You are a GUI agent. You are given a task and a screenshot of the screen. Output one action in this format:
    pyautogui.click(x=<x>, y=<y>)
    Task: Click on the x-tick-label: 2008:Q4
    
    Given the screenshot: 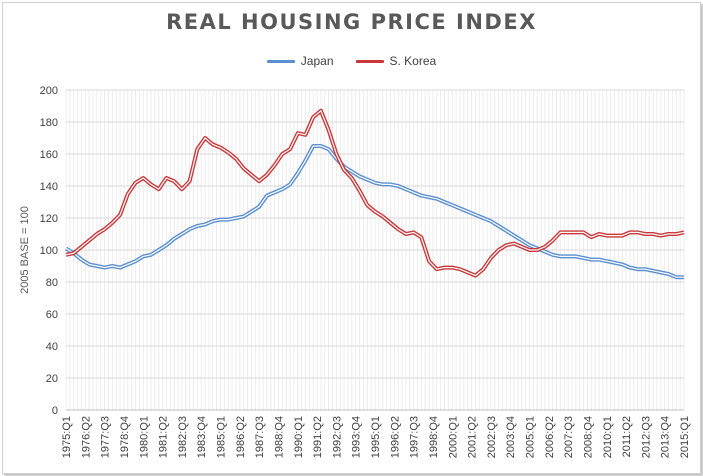 What is the action you would take?
    pyautogui.click(x=588, y=437)
    